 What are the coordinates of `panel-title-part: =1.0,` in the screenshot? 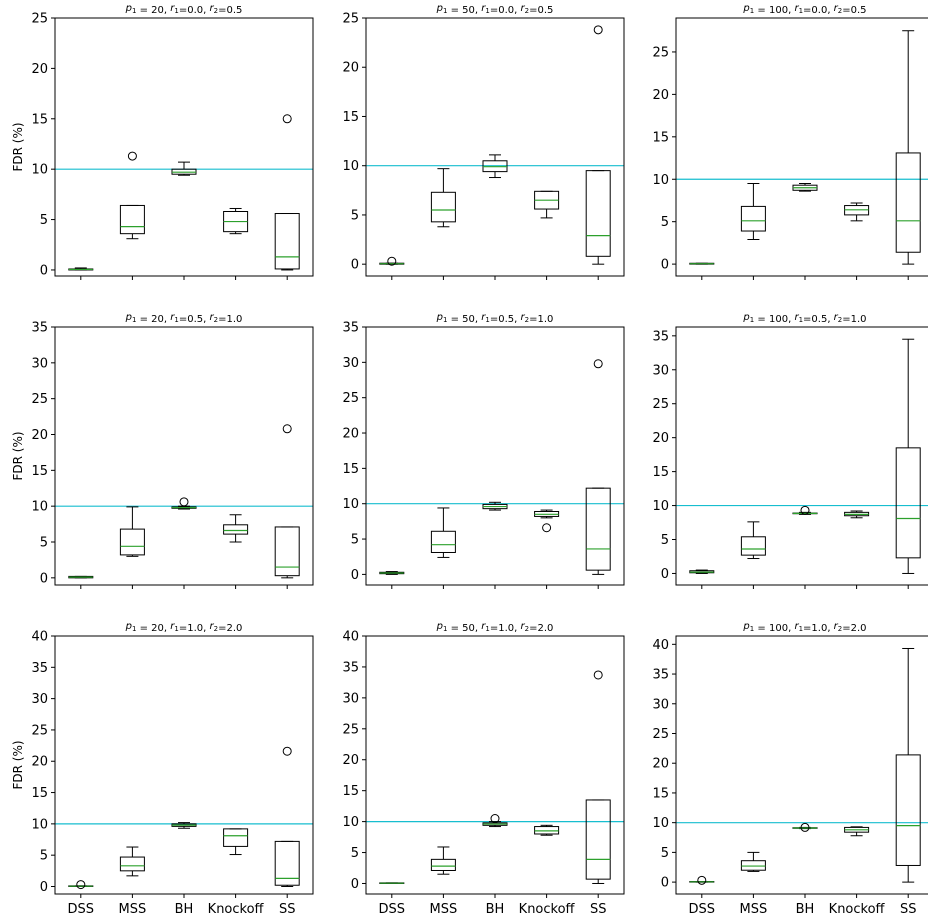 It's located at (505, 628).